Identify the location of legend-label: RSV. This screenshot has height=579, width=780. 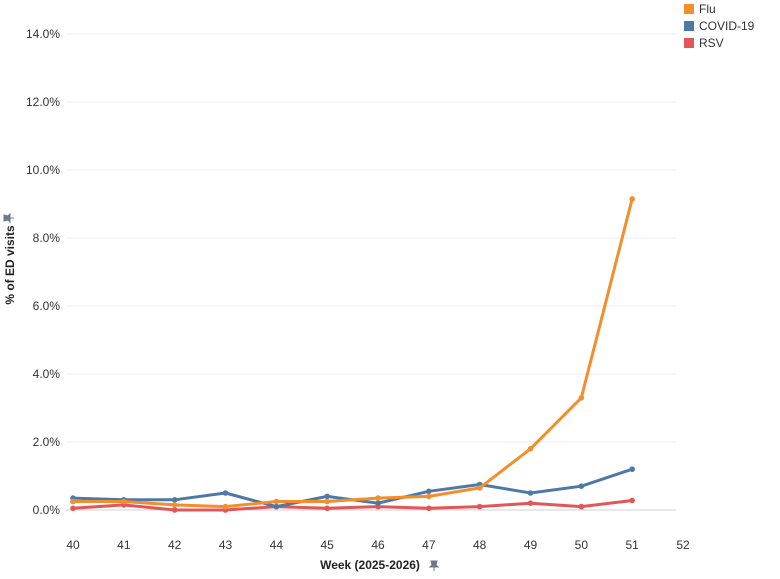
(711, 43).